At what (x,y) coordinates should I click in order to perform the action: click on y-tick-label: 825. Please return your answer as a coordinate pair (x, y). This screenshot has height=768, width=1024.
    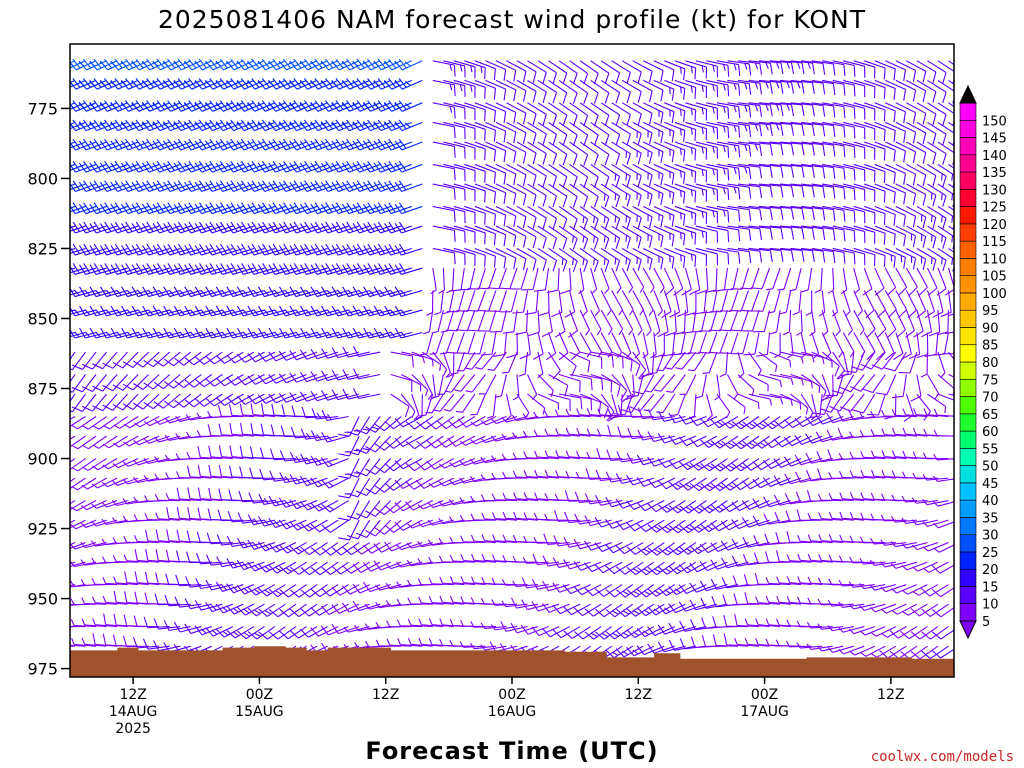
    Looking at the image, I should click on (42, 248).